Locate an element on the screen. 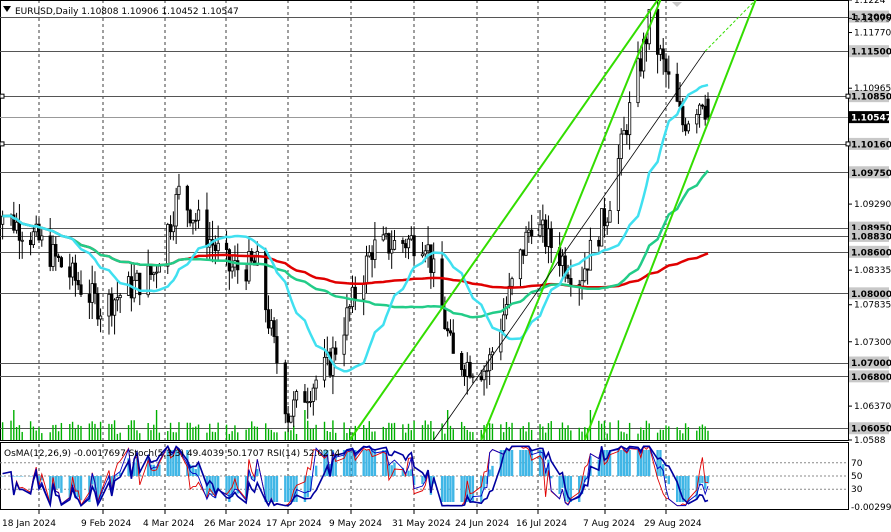  x-tick-label: 31 May 2024 is located at coordinates (421, 524).